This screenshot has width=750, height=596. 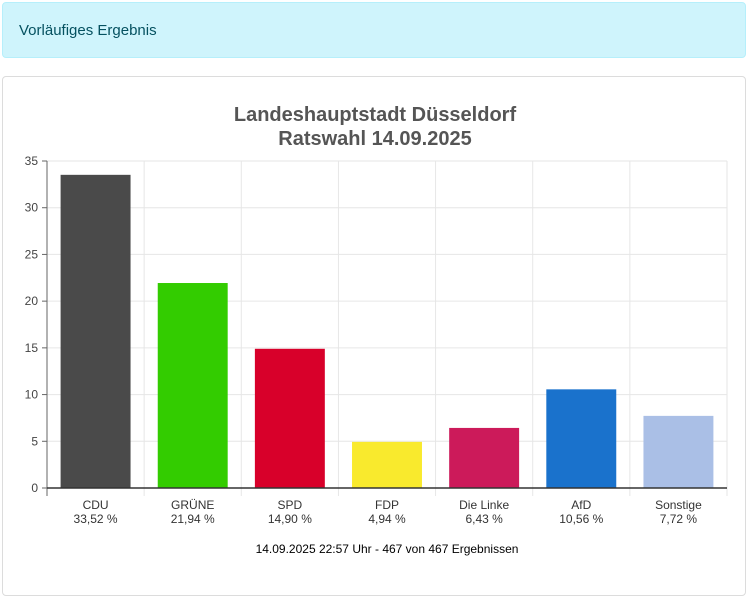 I want to click on y-tick-label: 35, so click(x=32, y=161).